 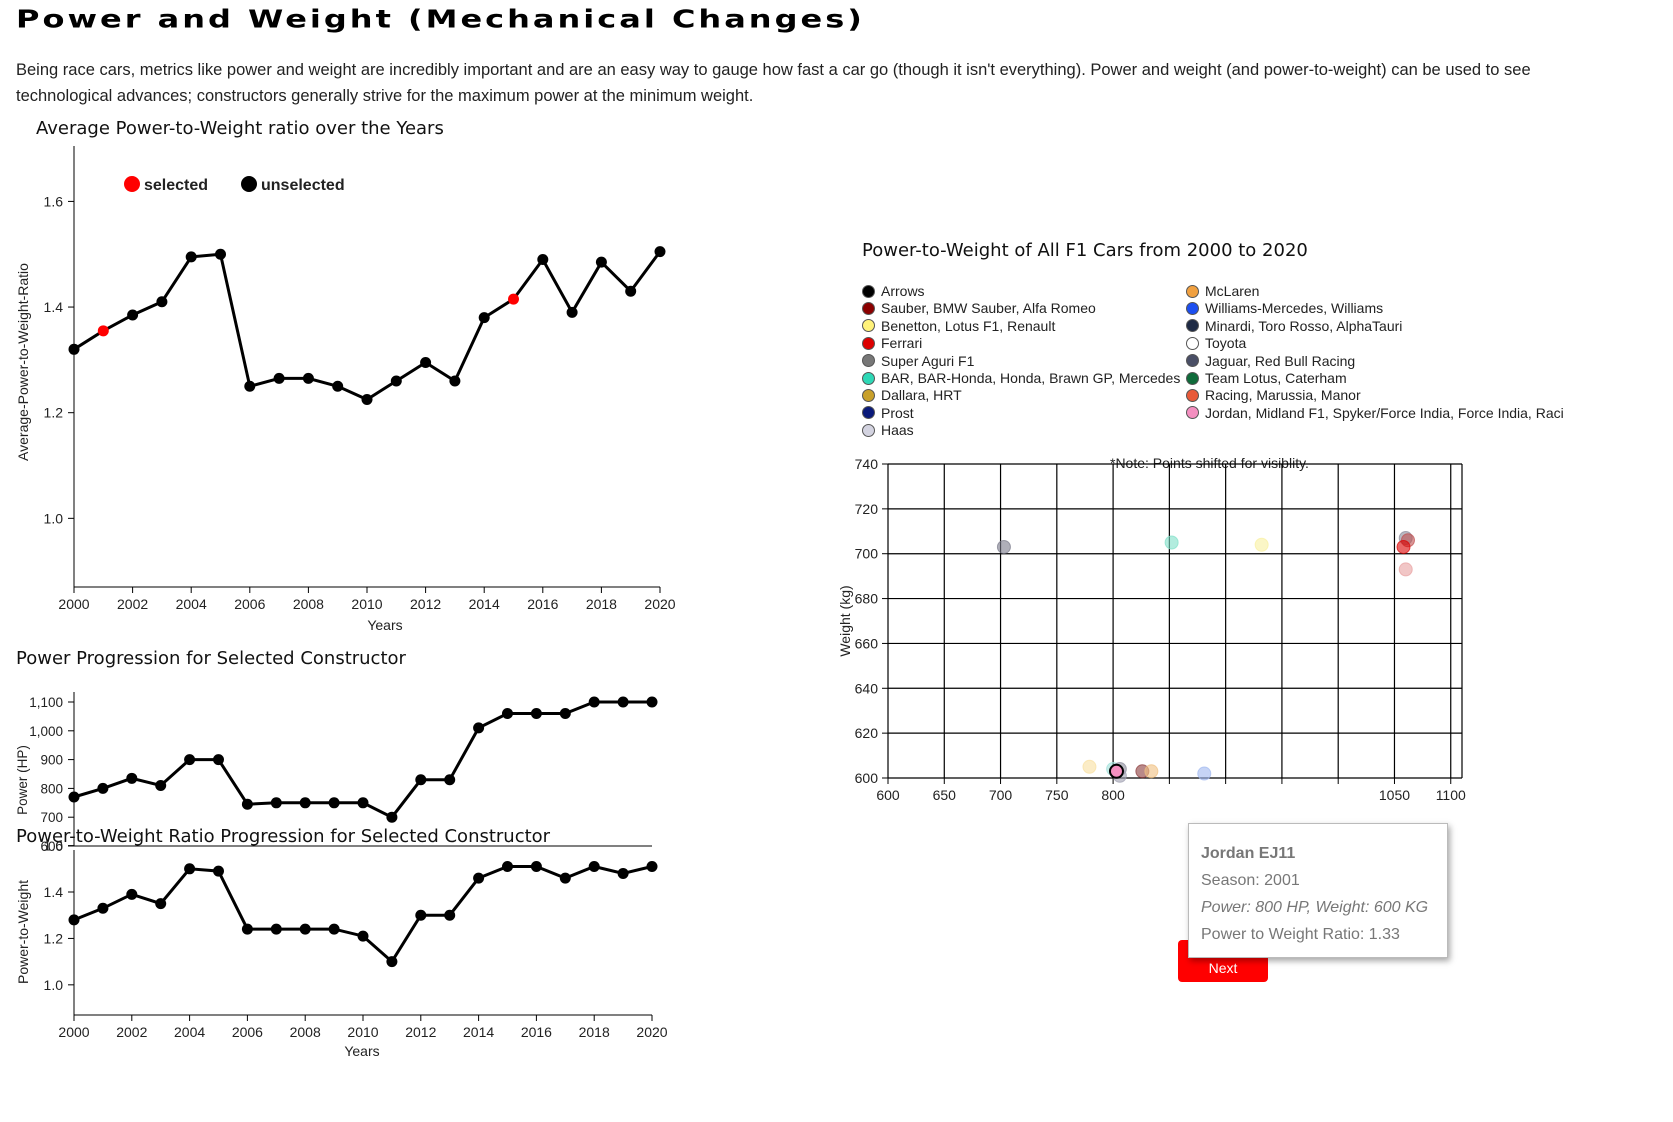 I want to click on y-tick-label: 1,100, so click(x=46, y=702).